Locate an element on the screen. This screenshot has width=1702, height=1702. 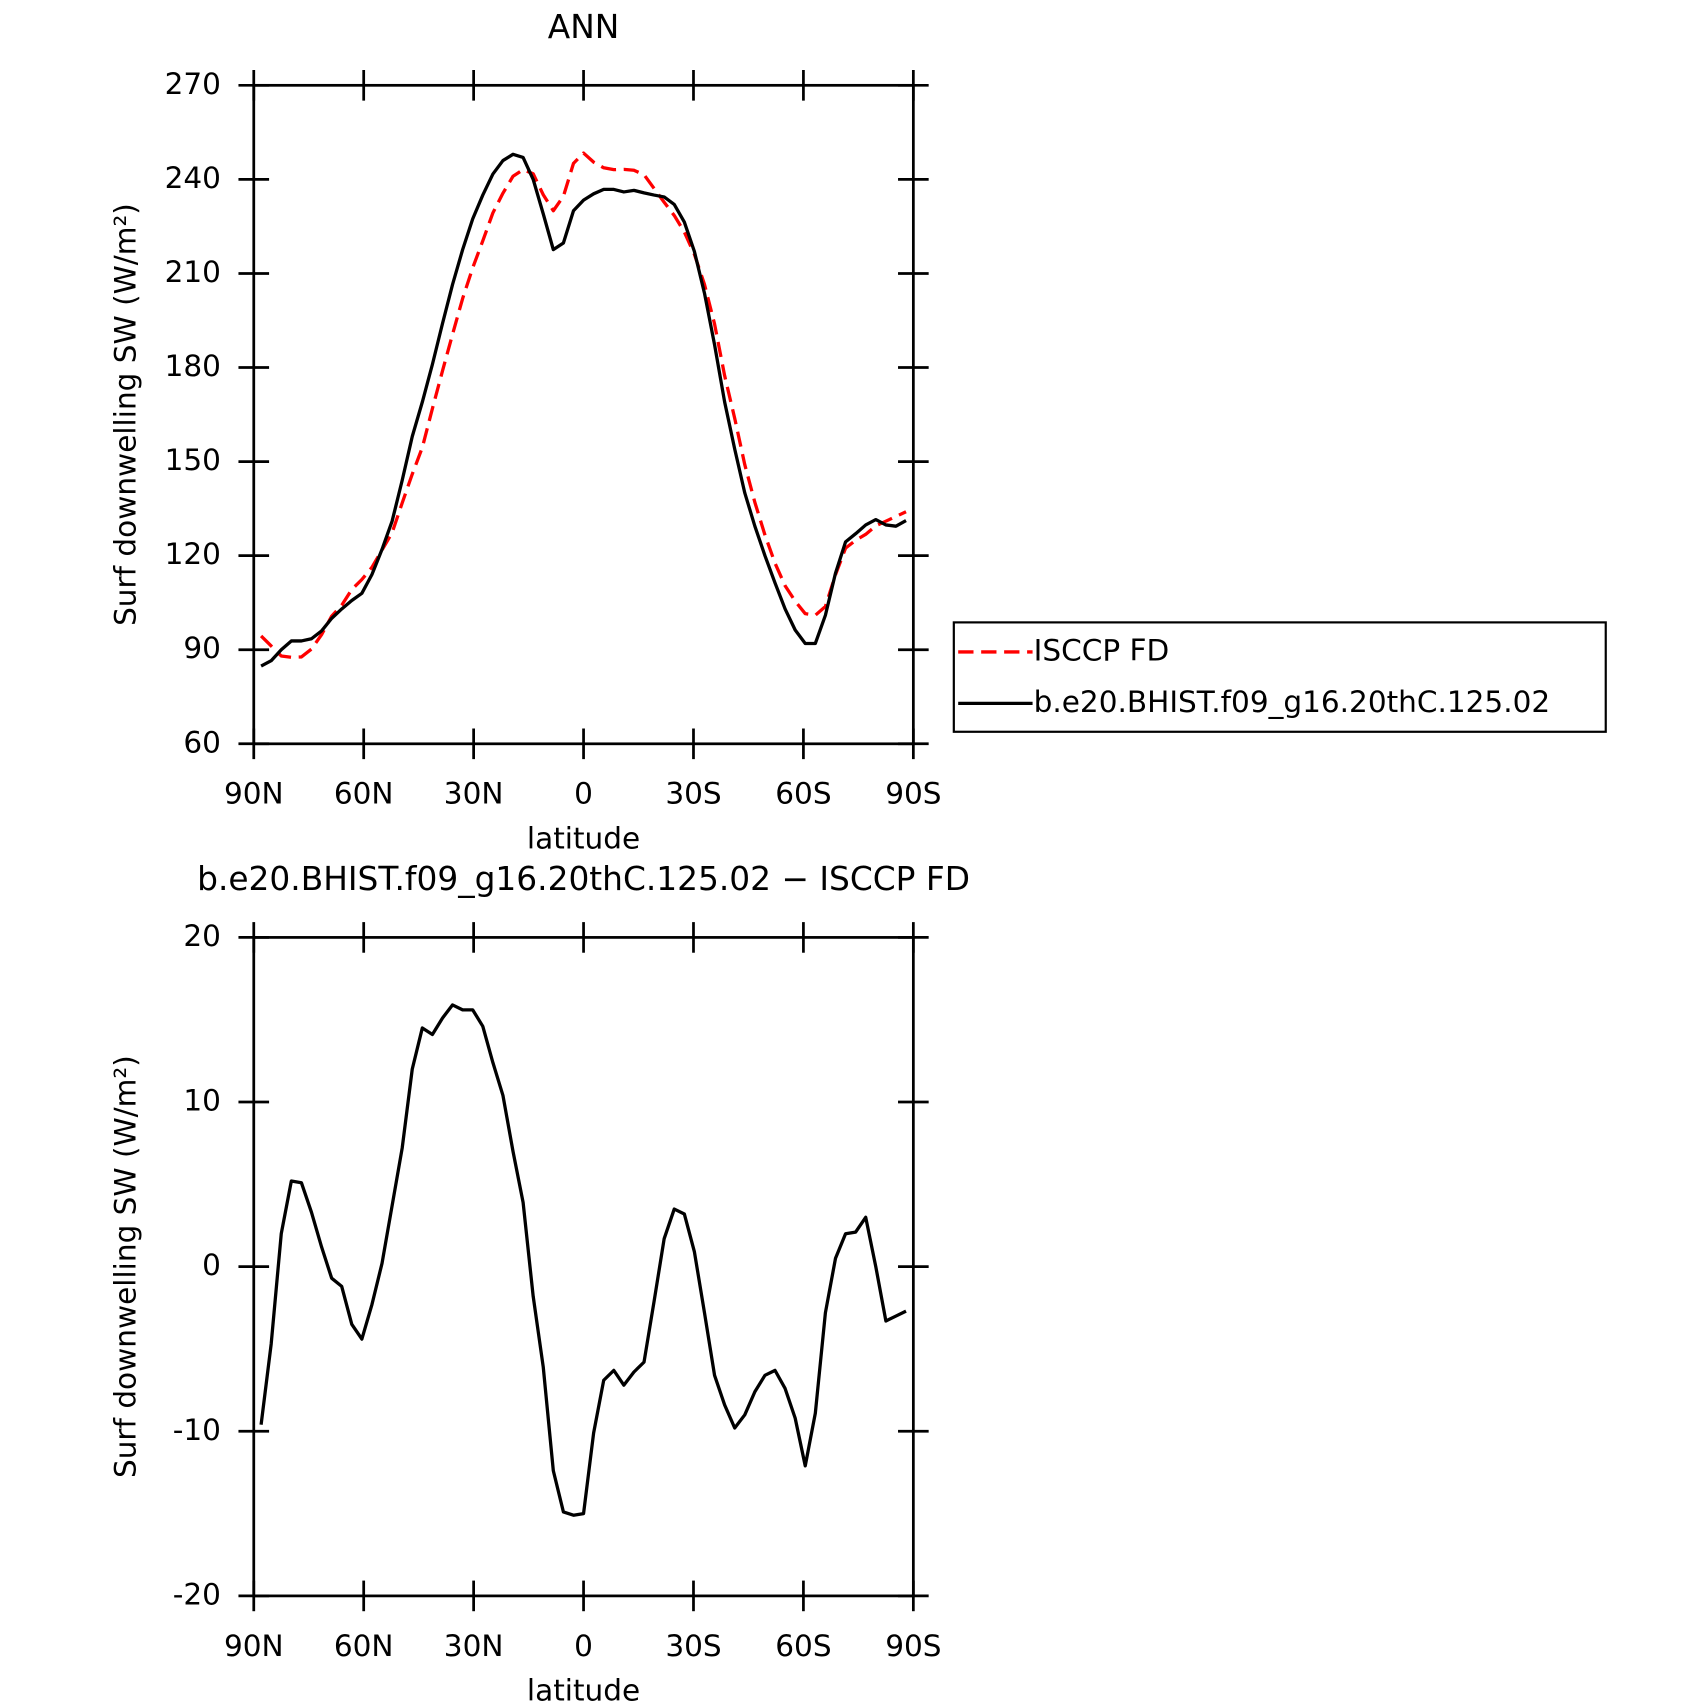
y-tick-label: -20 is located at coordinates (197, 1594).